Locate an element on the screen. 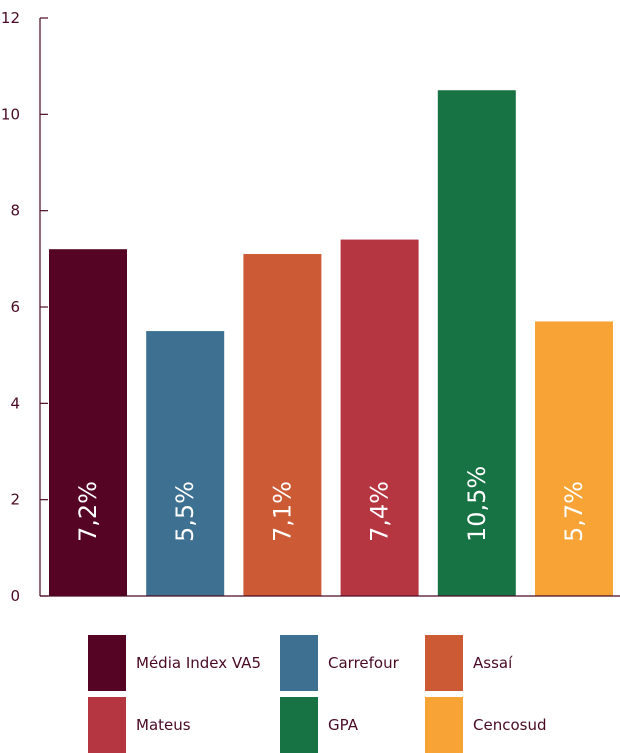  bar-data-label: 7,1% is located at coordinates (282, 511).